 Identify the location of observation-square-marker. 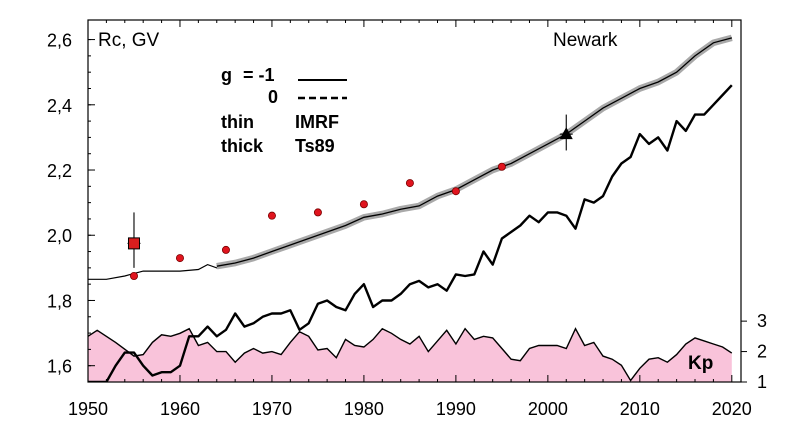
(133, 243).